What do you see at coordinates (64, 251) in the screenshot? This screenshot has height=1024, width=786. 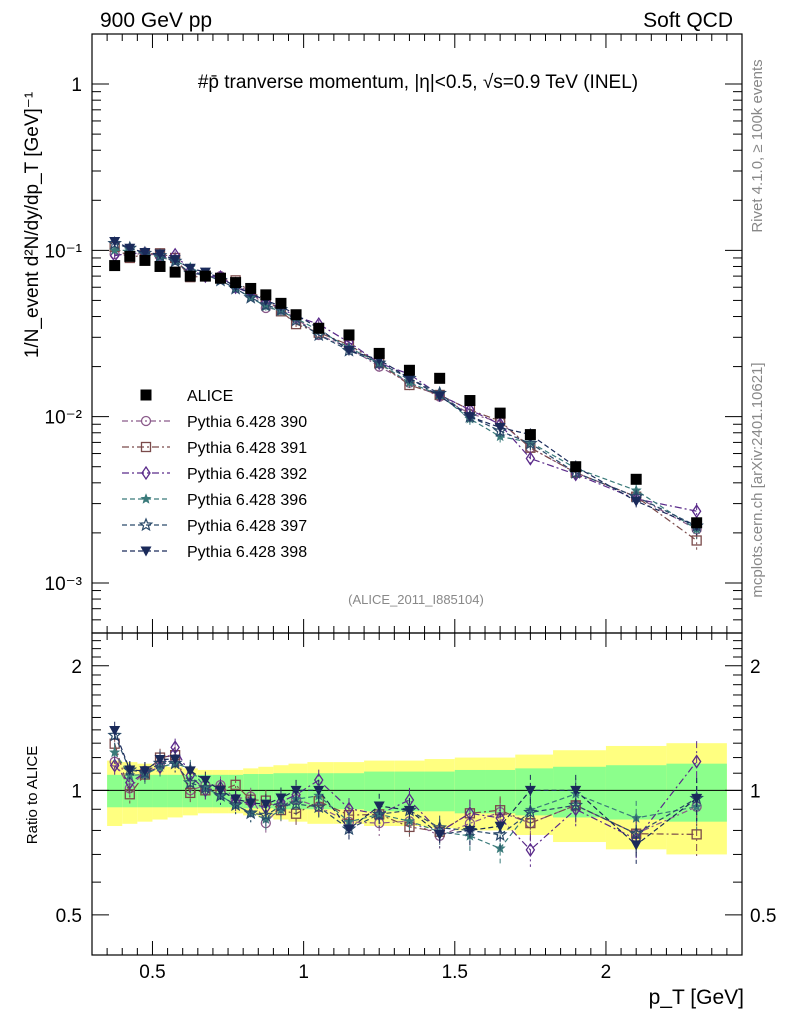 I see `y-tick-label: 10⁻¹` at bounding box center [64, 251].